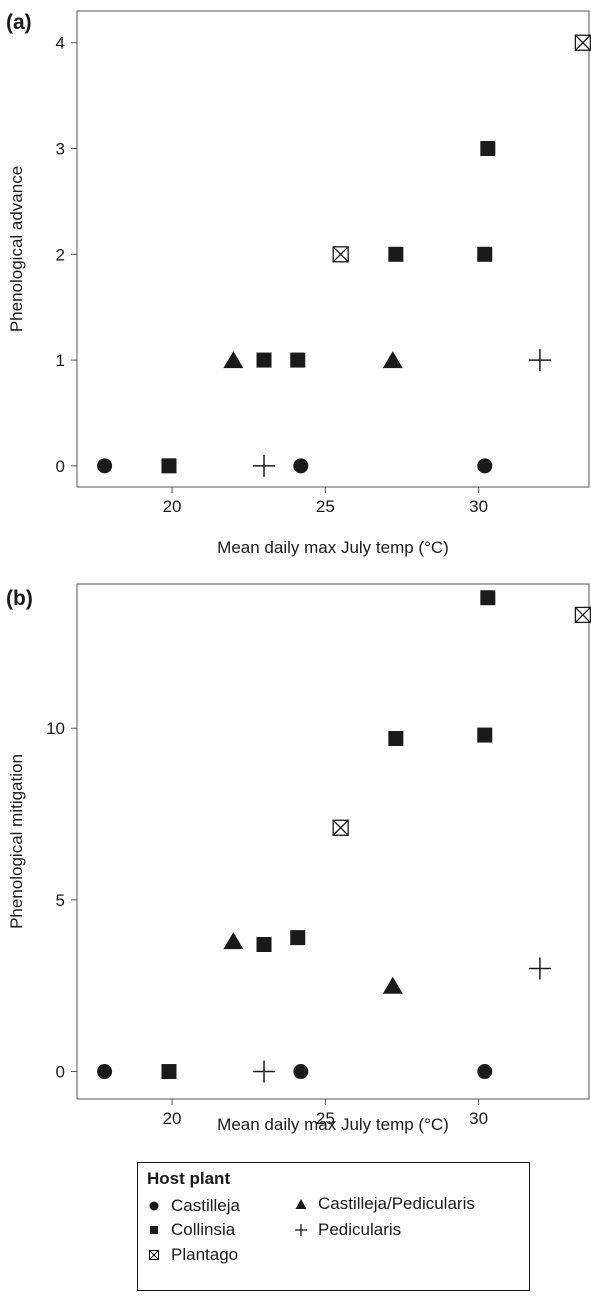 This screenshot has height=1312, width=591. Describe the element at coordinates (328, 307) in the screenshot. I see `series-collinsia` at that location.